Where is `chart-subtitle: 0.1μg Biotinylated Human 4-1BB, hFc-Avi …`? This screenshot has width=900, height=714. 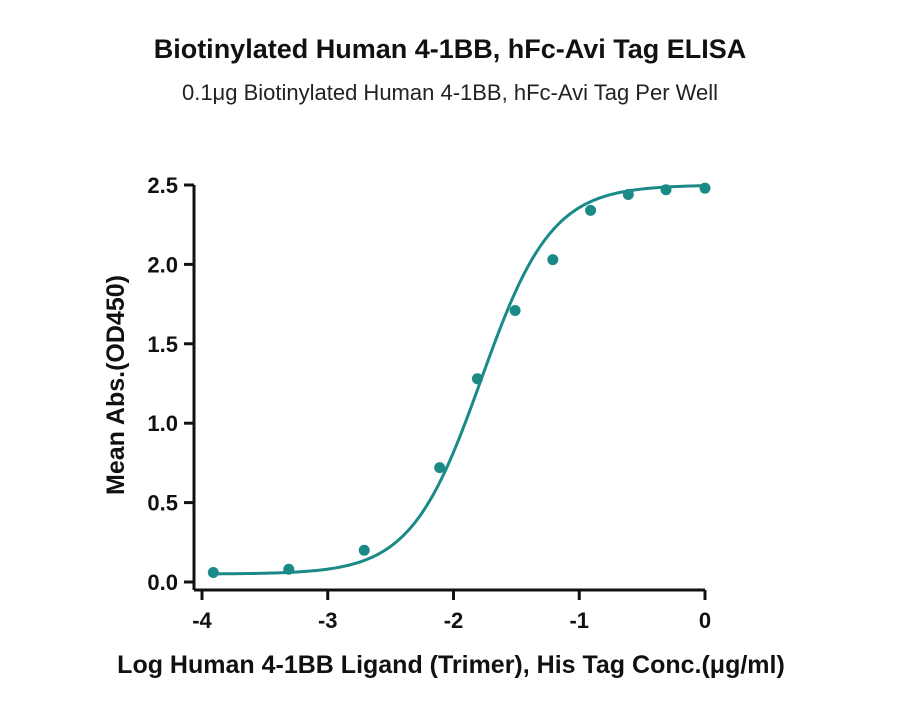 chart-subtitle: 0.1μg Biotinylated Human 4-1BB, hFc-Avi … is located at coordinates (450, 92).